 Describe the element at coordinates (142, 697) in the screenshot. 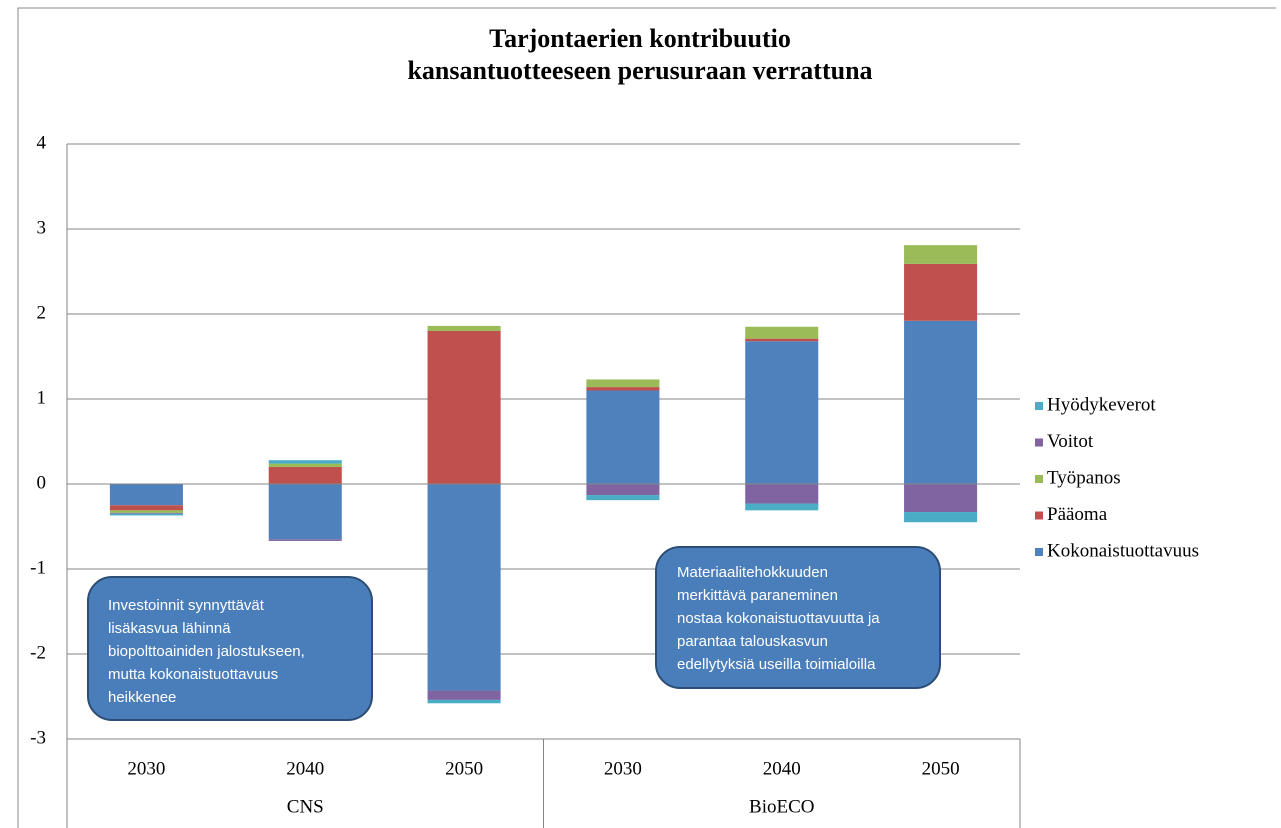

I see `annotation-text: heikkenee` at that location.